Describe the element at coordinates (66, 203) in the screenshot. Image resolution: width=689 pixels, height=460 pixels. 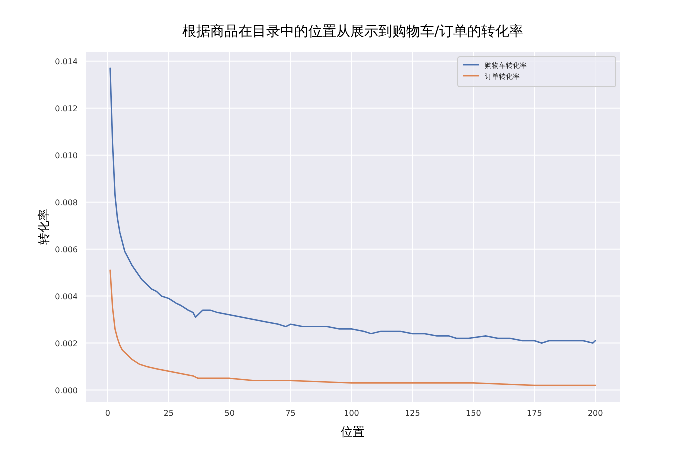
I see `y-tick-label: 0.008` at that location.